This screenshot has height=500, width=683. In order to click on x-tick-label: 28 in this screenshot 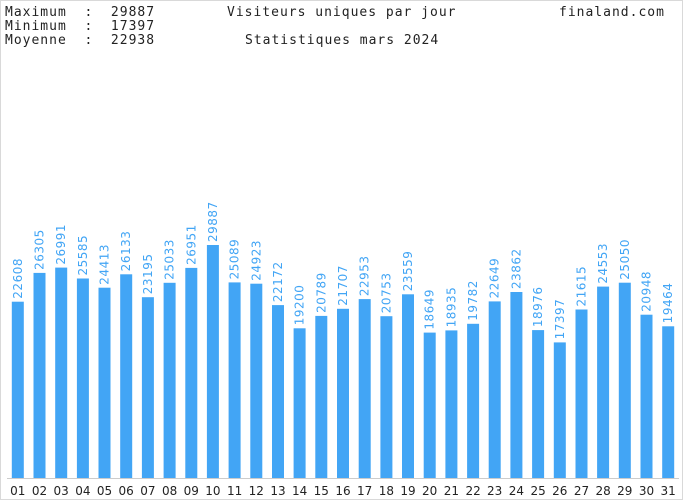, I will do `click(602, 491)`.